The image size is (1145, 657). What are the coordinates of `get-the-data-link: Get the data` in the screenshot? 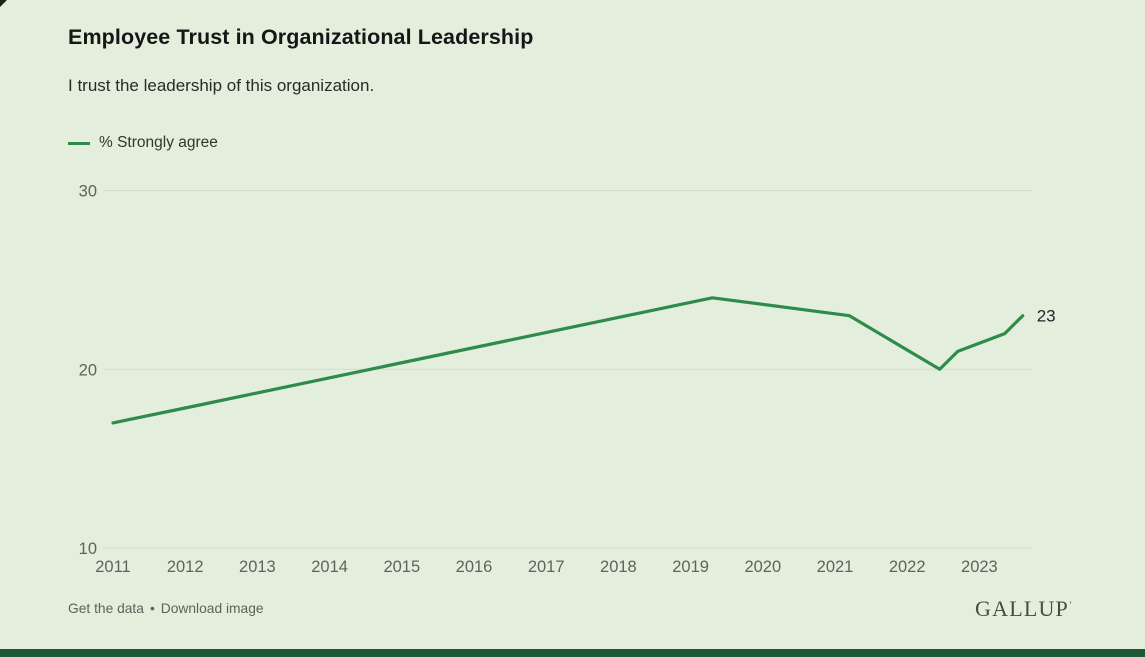 It's located at (106, 608).